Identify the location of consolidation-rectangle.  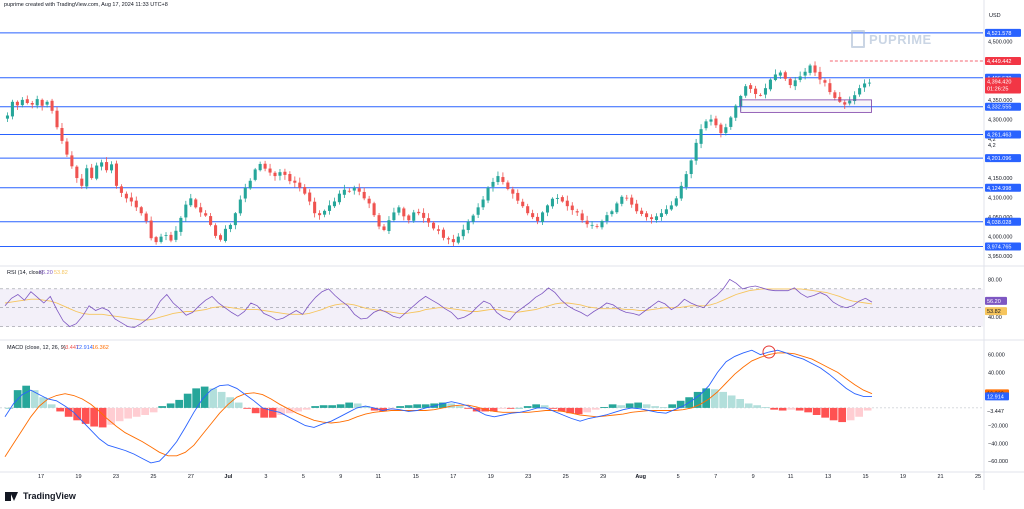
(806, 106).